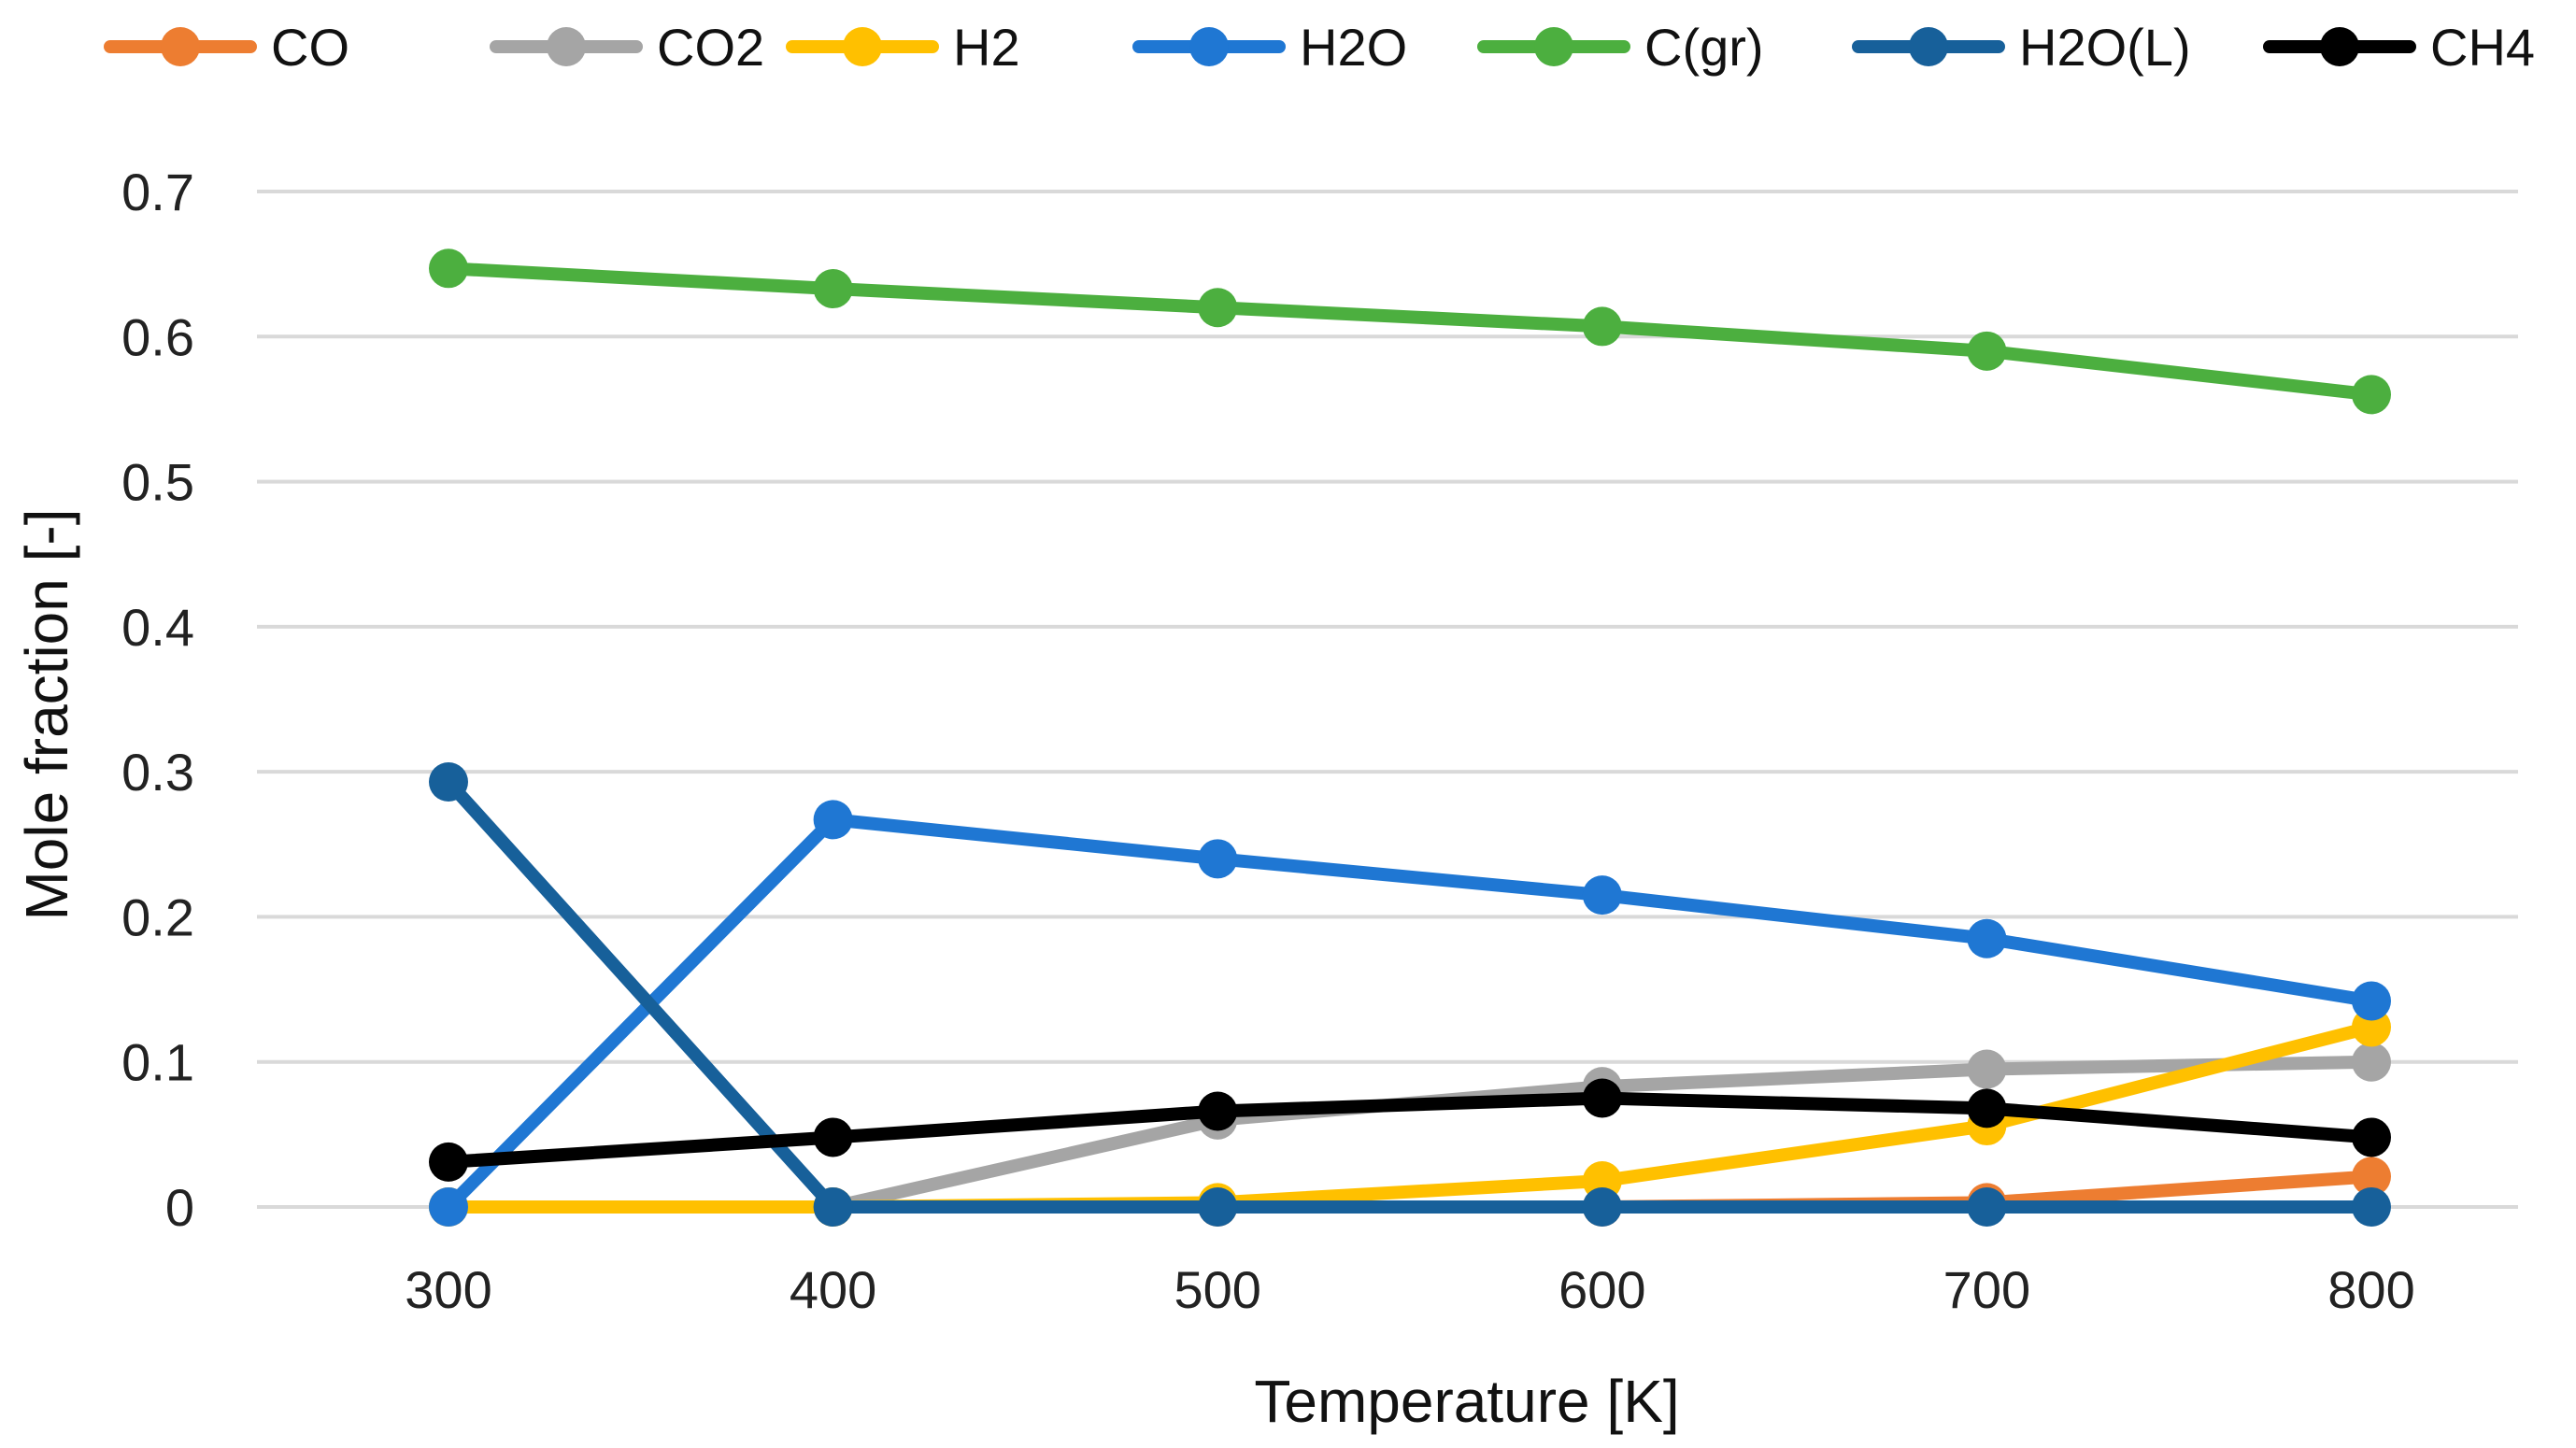 The image size is (2576, 1448). I want to click on x-tick-label: 400, so click(833, 1289).